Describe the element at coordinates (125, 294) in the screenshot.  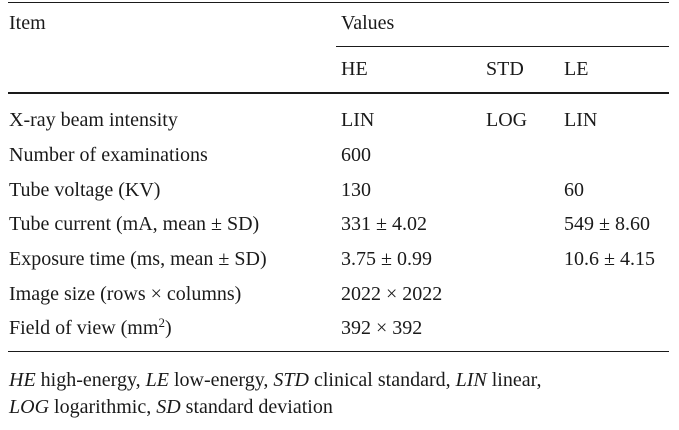
I see `row-item: Image size (rows × columns)` at that location.